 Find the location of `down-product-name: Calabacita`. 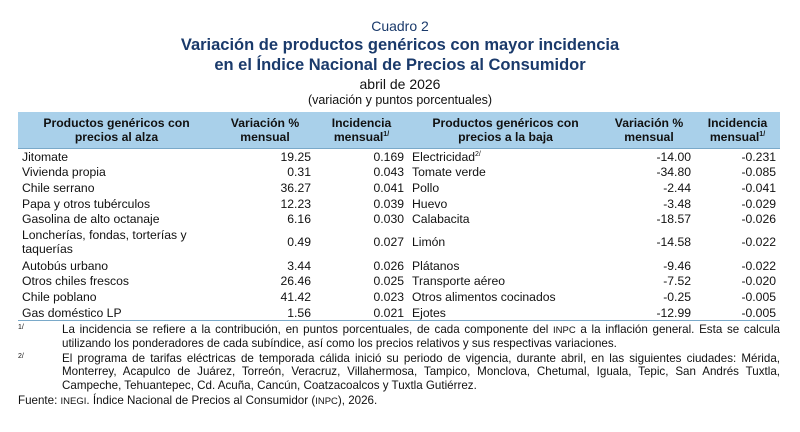

down-product-name: Calabacita is located at coordinates (441, 219).